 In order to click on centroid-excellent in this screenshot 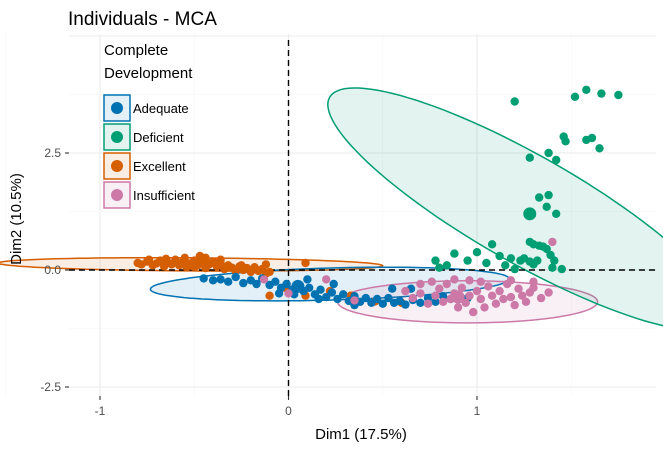, I will do `click(194, 264)`.